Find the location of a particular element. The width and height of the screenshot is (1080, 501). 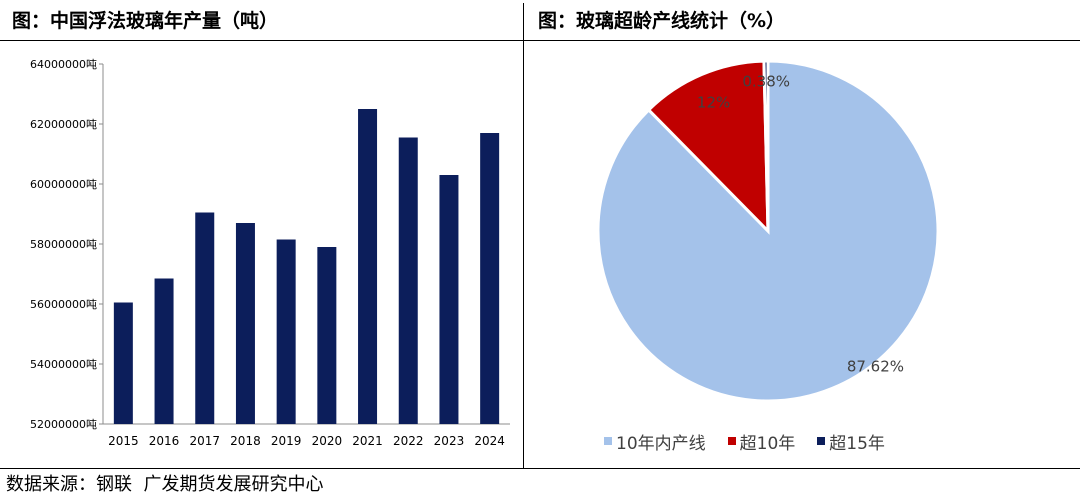

bar-2018 is located at coordinates (245, 323).